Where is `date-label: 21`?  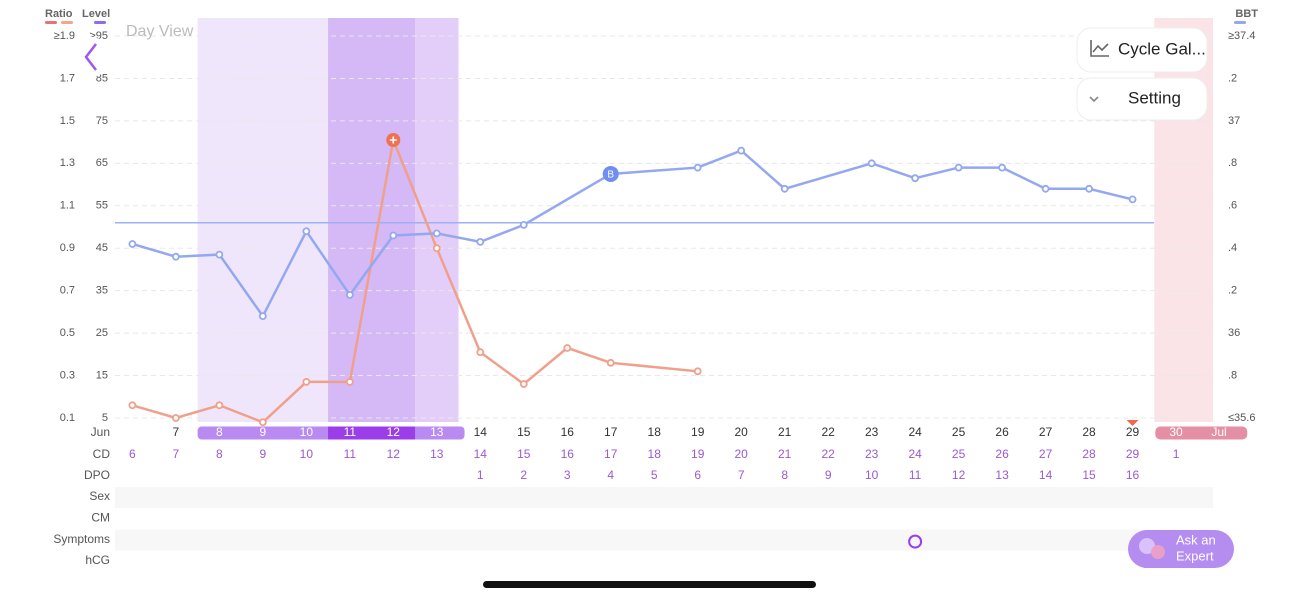 date-label: 21 is located at coordinates (785, 432).